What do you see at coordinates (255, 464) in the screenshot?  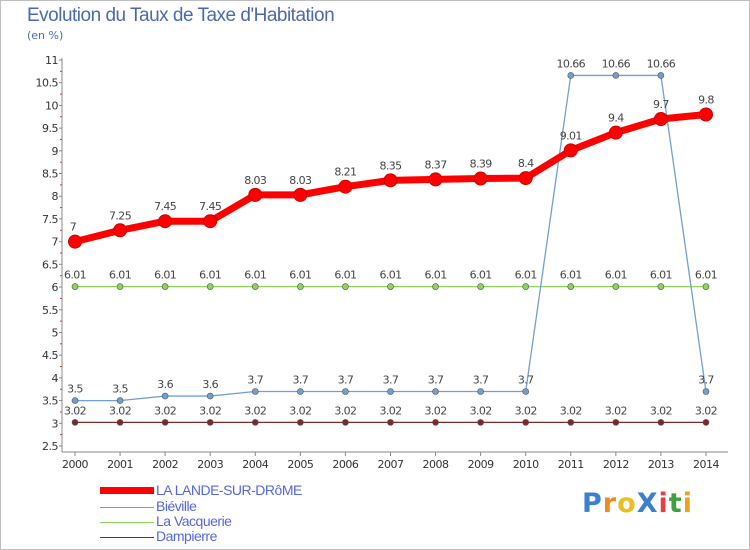 I see `x-tick-label: 2004` at bounding box center [255, 464].